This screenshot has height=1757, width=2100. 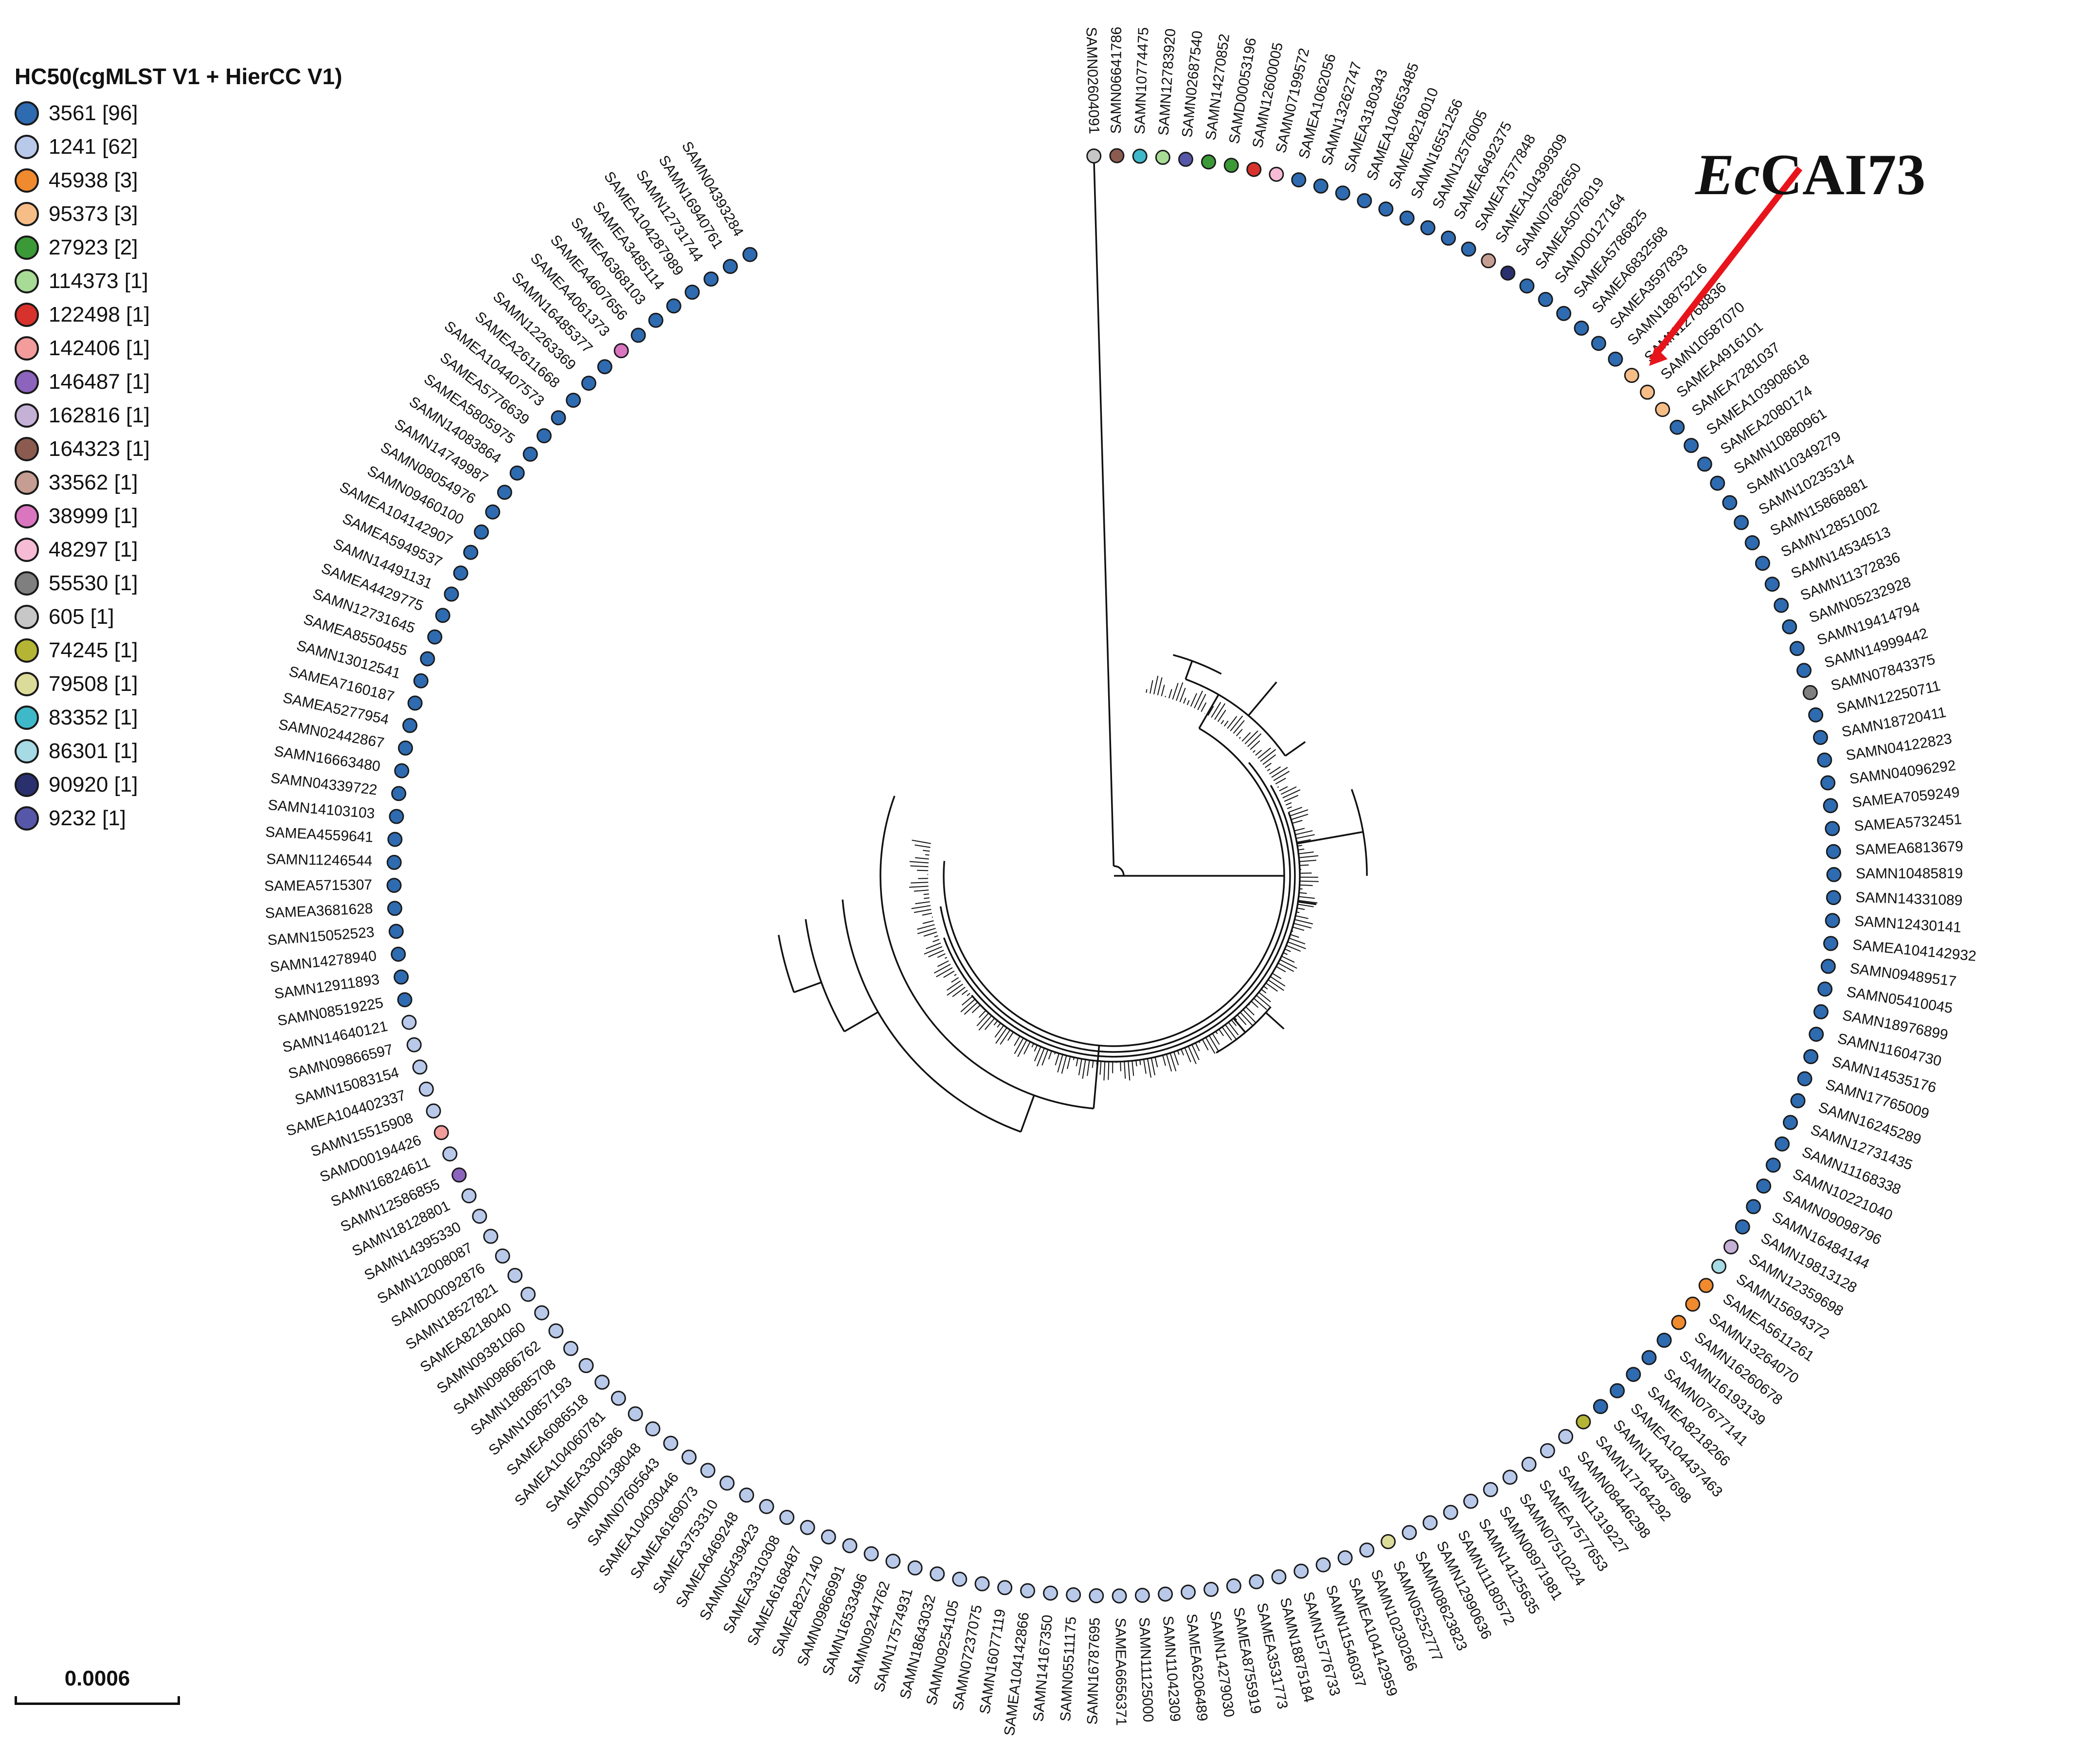 What do you see at coordinates (214, 482) in the screenshot?
I see `legend-item: 33562 [1]` at bounding box center [214, 482].